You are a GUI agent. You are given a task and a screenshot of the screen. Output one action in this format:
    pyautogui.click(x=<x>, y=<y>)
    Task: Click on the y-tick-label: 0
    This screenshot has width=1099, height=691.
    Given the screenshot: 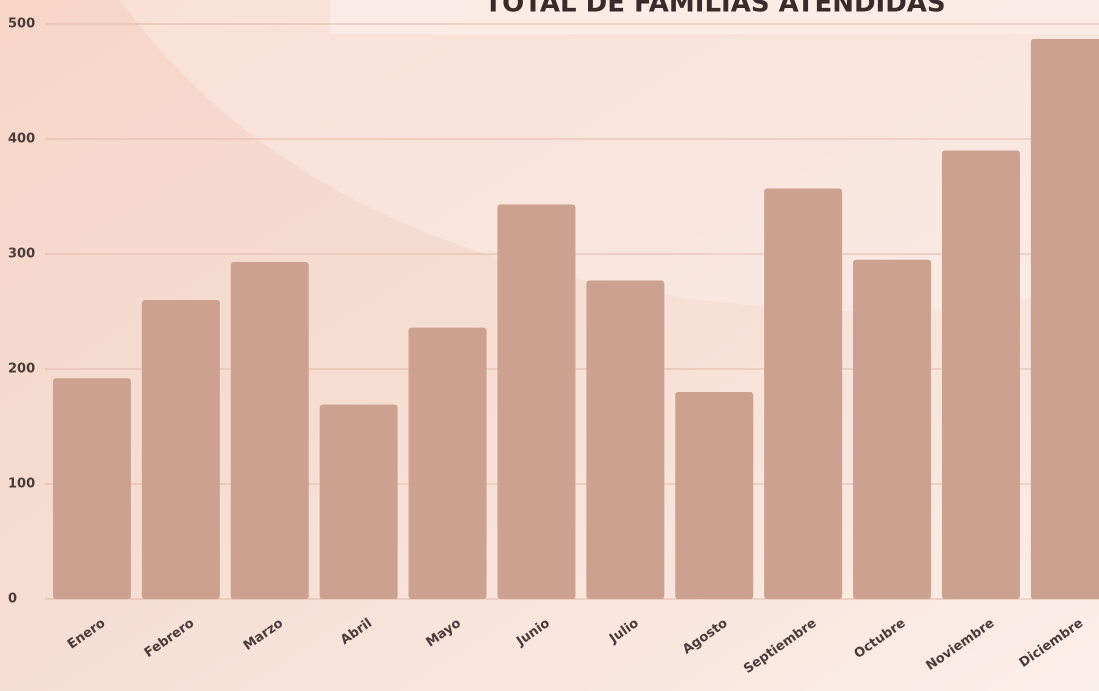 What is the action you would take?
    pyautogui.click(x=12, y=599)
    